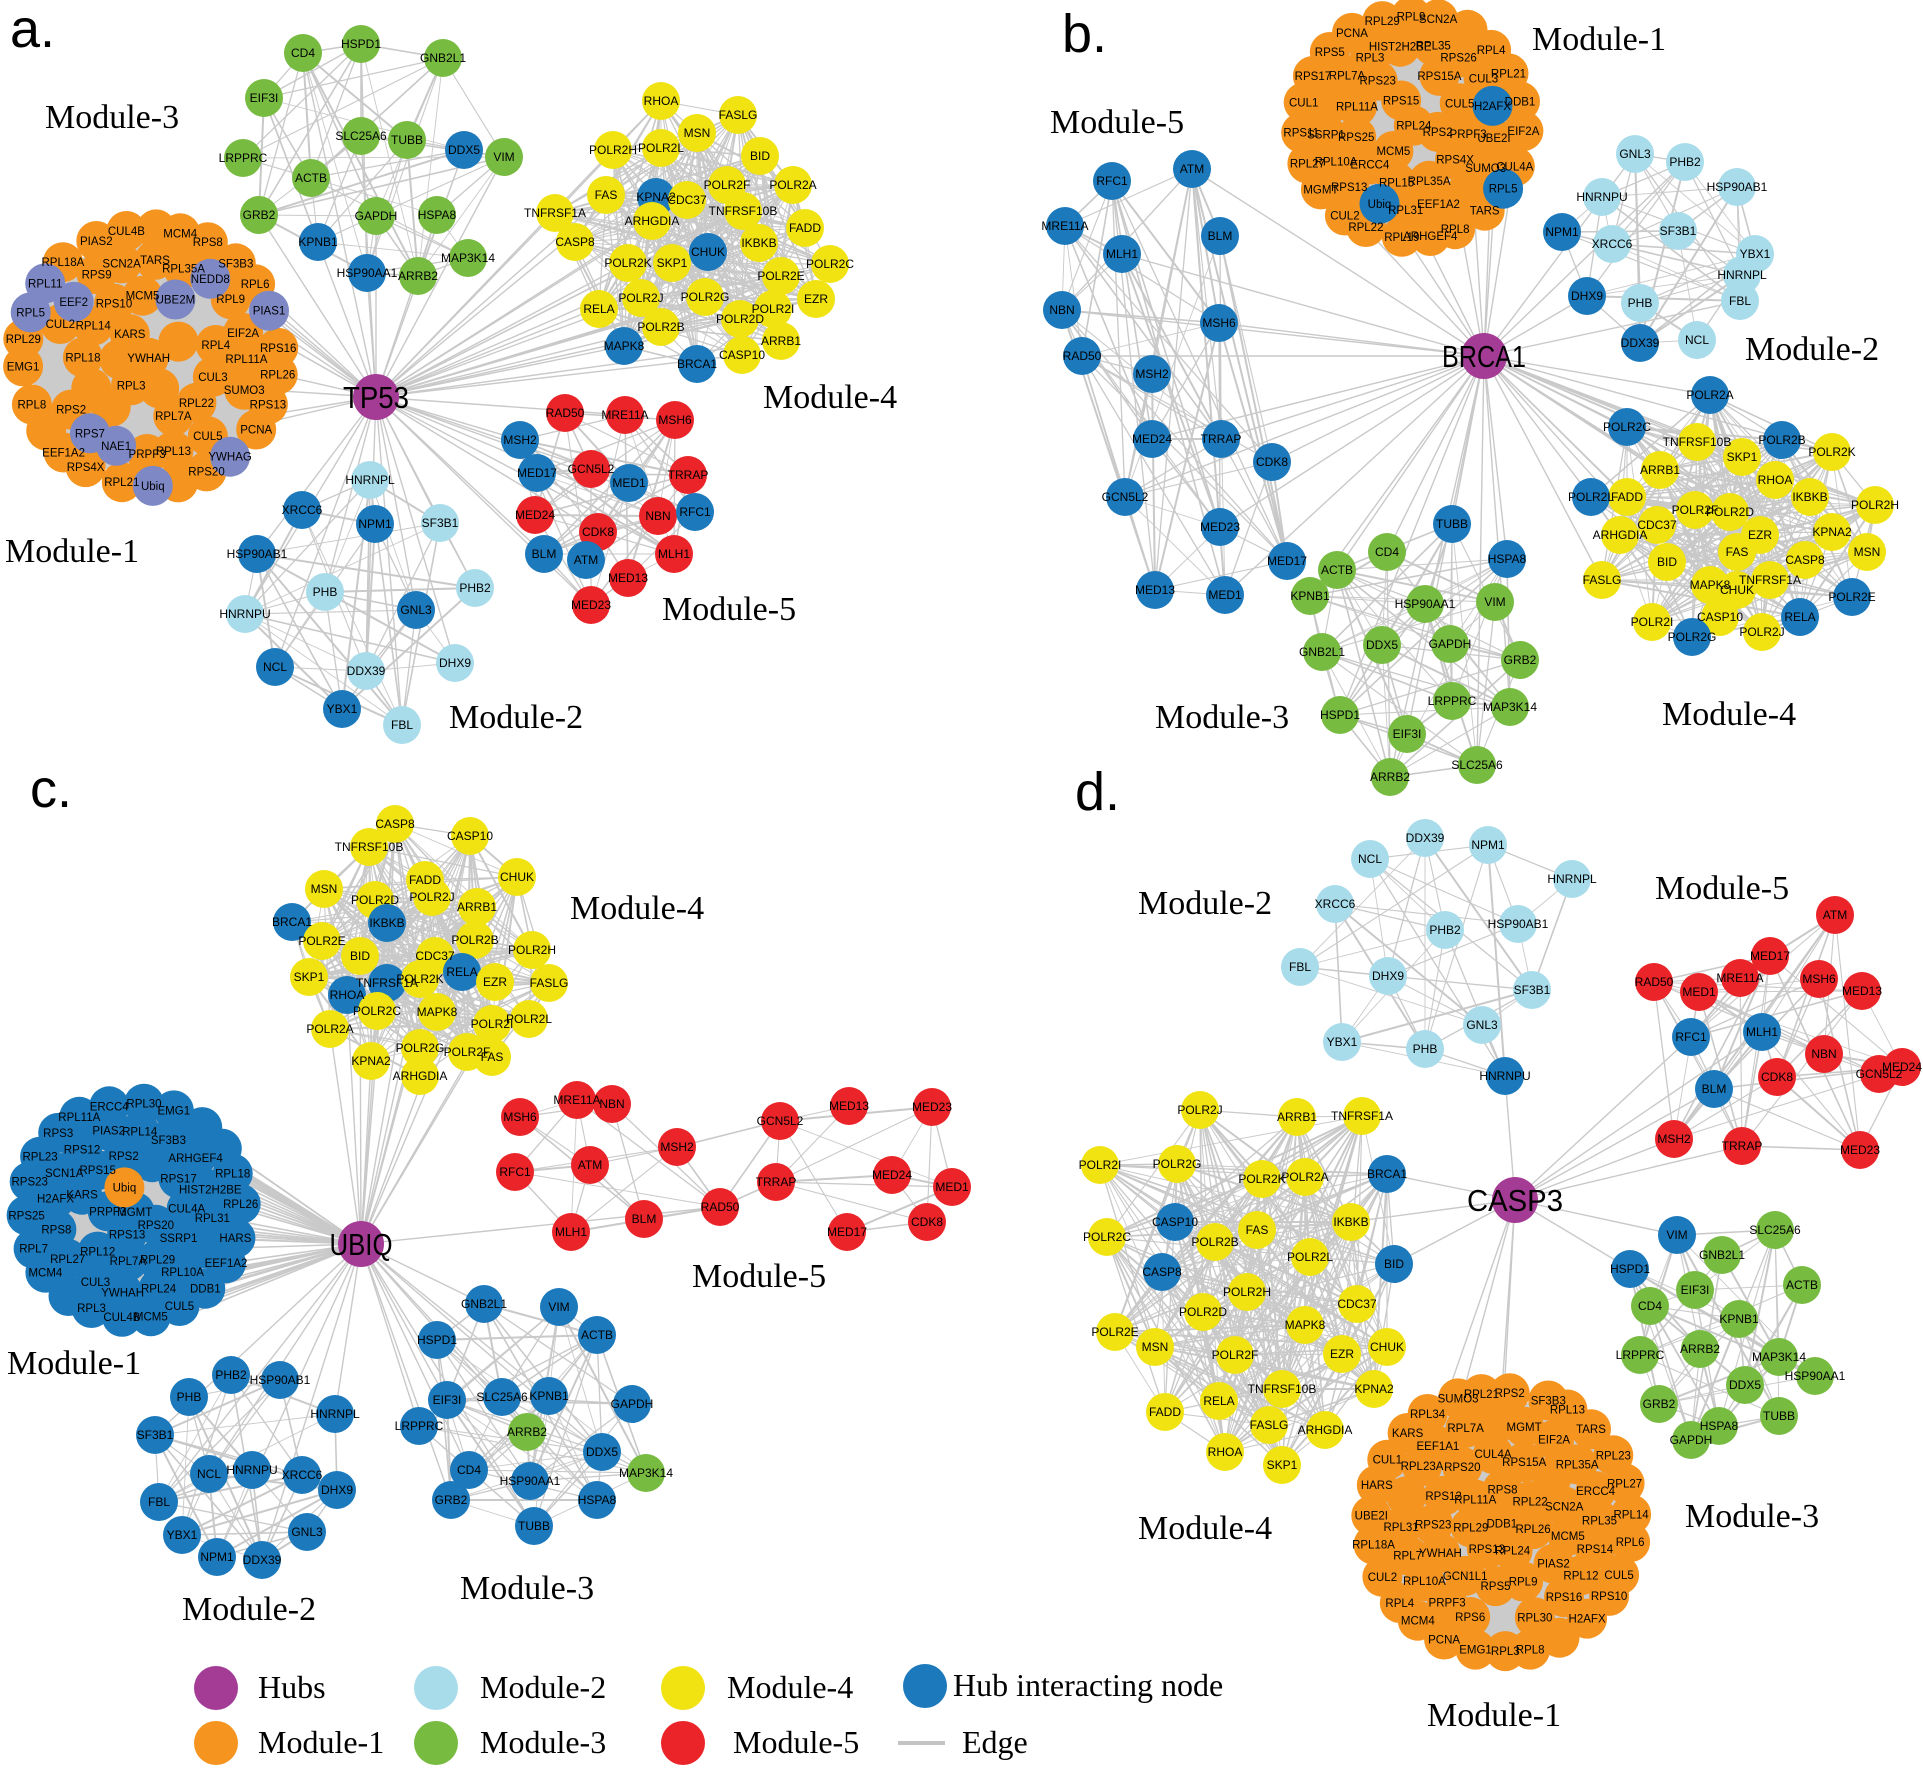  Describe the element at coordinates (122, 1293) in the screenshot. I see `svg-text: YWHAH` at that location.